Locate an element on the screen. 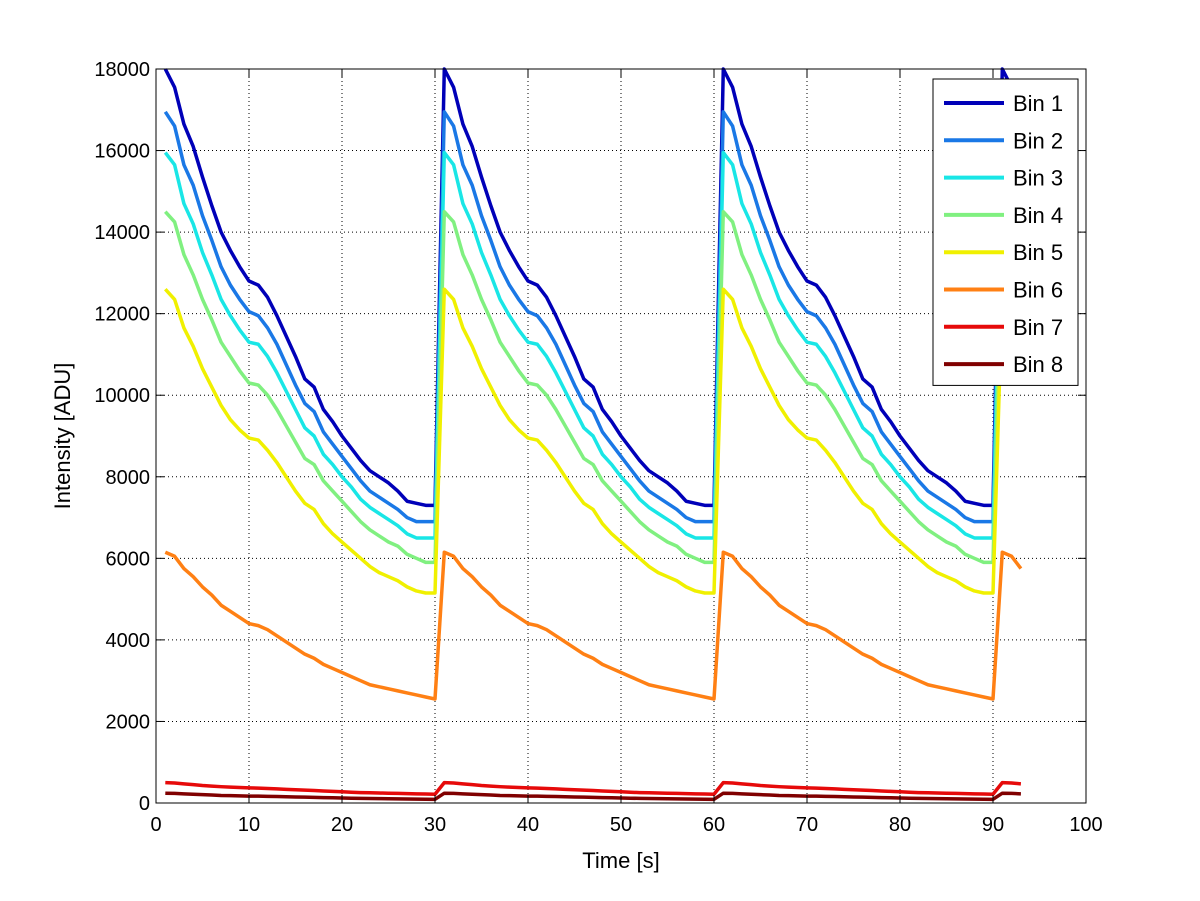 The height and width of the screenshot is (901, 1200). x-tick-label: 60 is located at coordinates (714, 825).